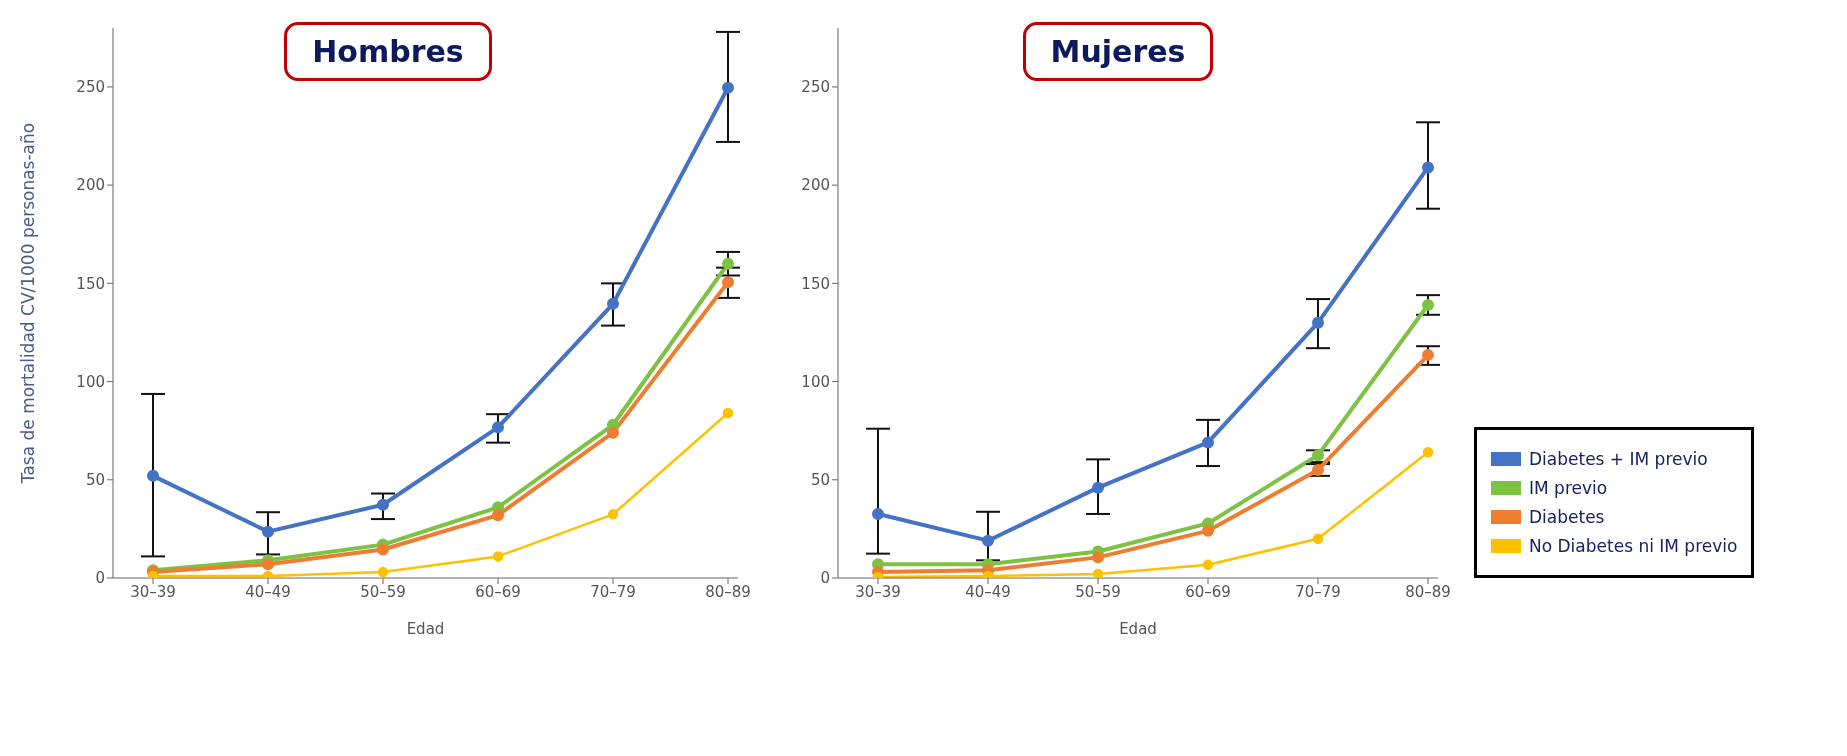 The height and width of the screenshot is (756, 1847). Describe the element at coordinates (28, 303) in the screenshot. I see `y-axis-title: Tasa de mortalidad CV/1000 personas-año` at that location.